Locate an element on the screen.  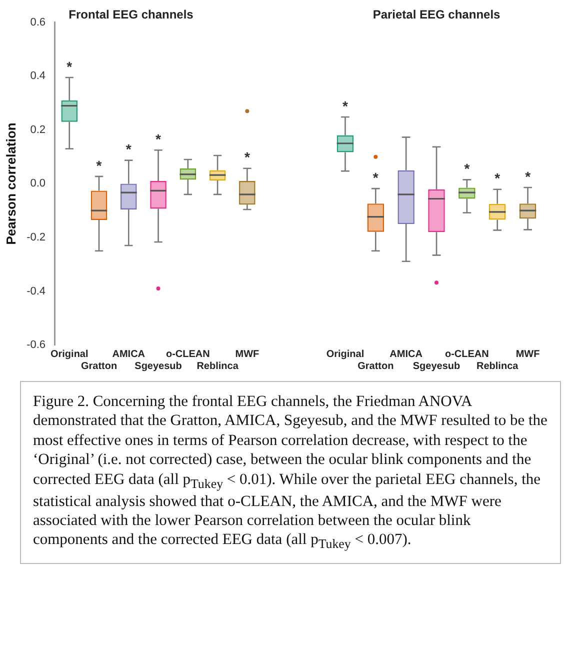
y-tick-label: 0.6 is located at coordinates (38, 22).